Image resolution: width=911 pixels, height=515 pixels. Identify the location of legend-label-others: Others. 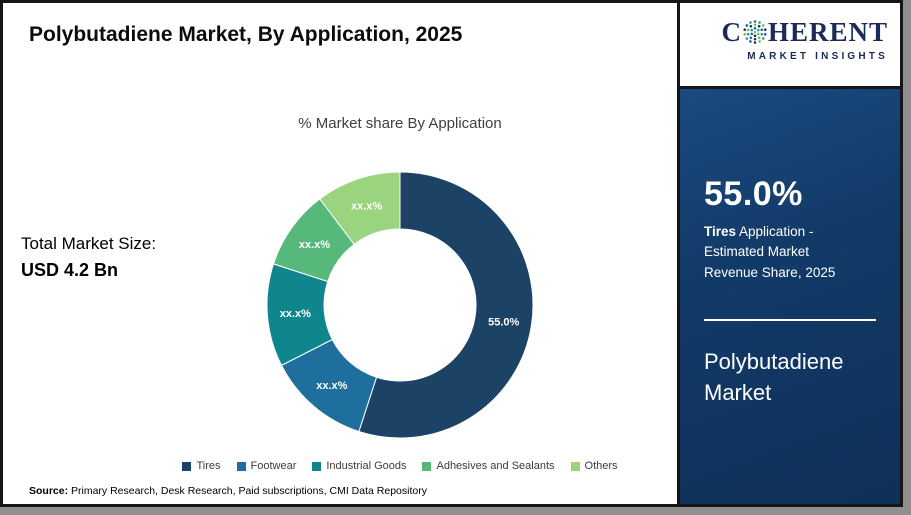
(601, 466).